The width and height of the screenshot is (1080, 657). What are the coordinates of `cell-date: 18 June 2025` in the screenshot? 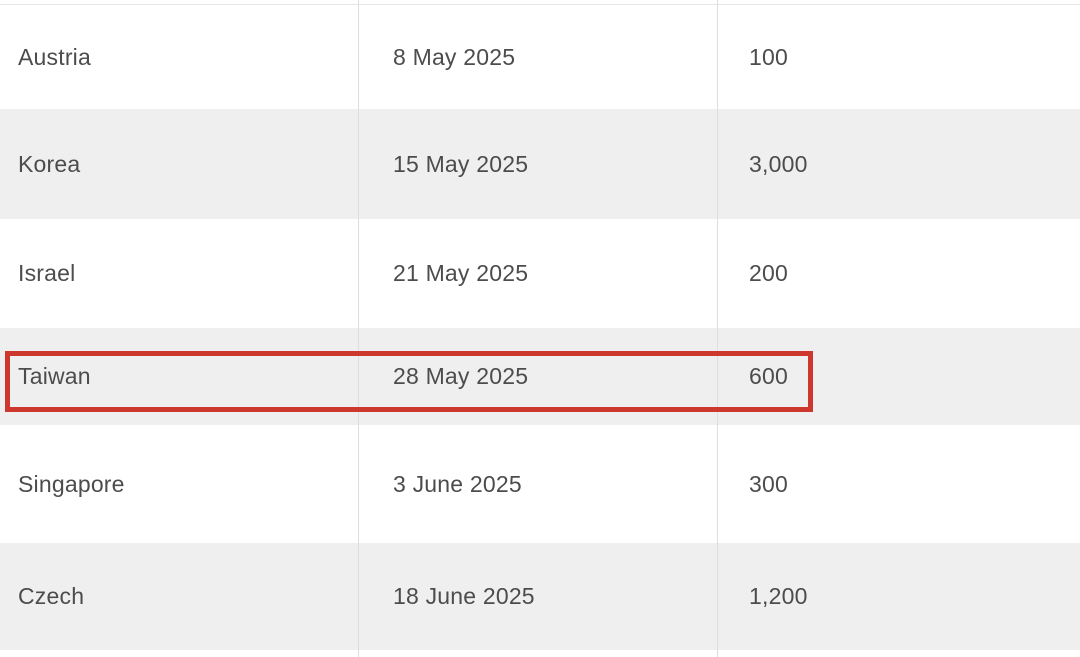 It's located at (537, 596).